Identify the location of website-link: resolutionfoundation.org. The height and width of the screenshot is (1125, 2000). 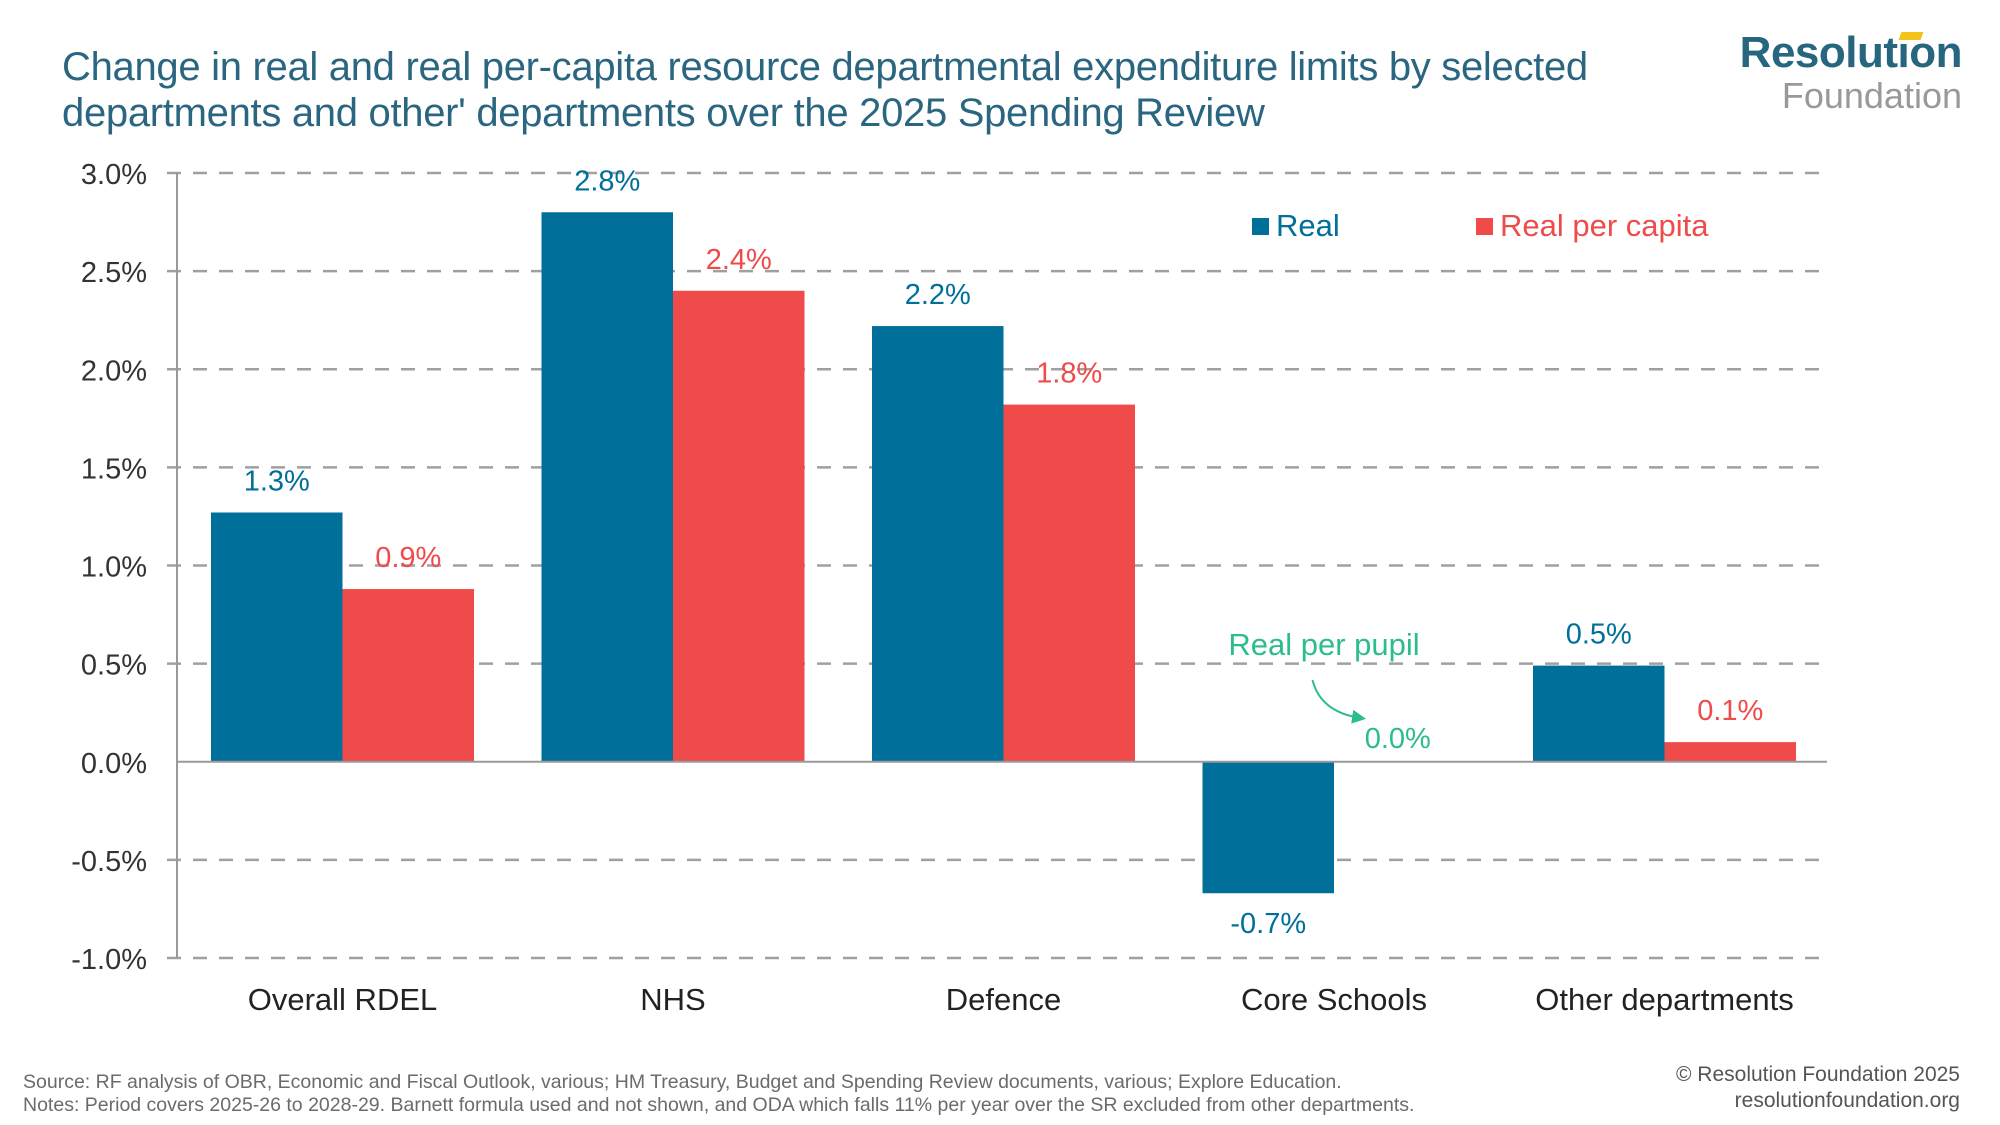
(1847, 1100).